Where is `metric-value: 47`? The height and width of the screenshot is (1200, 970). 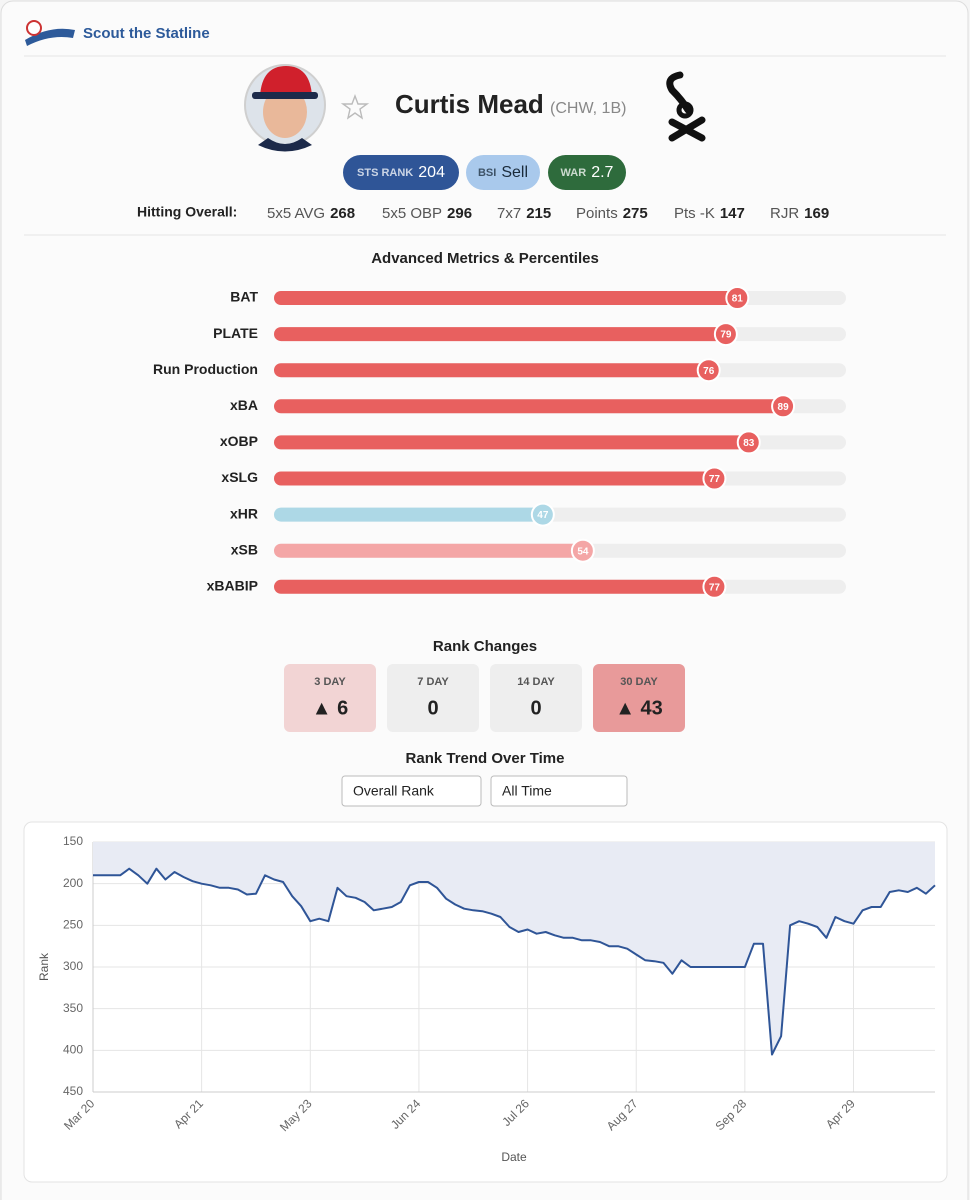 metric-value: 47 is located at coordinates (543, 515).